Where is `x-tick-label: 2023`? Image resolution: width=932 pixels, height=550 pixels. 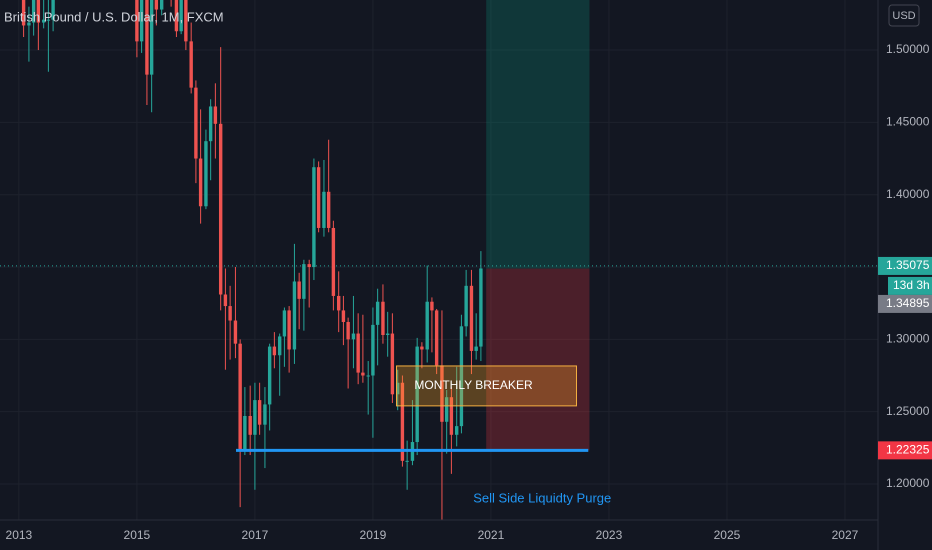
x-tick-label: 2023 is located at coordinates (609, 535).